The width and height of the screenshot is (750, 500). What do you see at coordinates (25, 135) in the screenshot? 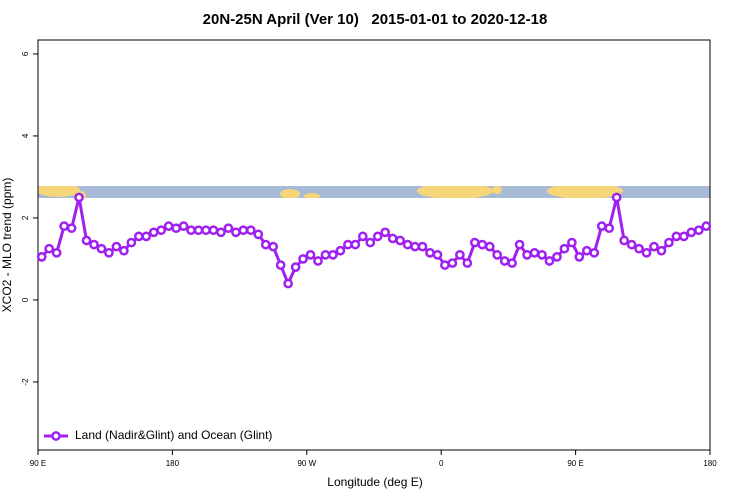
I see `y-tick-label: 4` at bounding box center [25, 135].